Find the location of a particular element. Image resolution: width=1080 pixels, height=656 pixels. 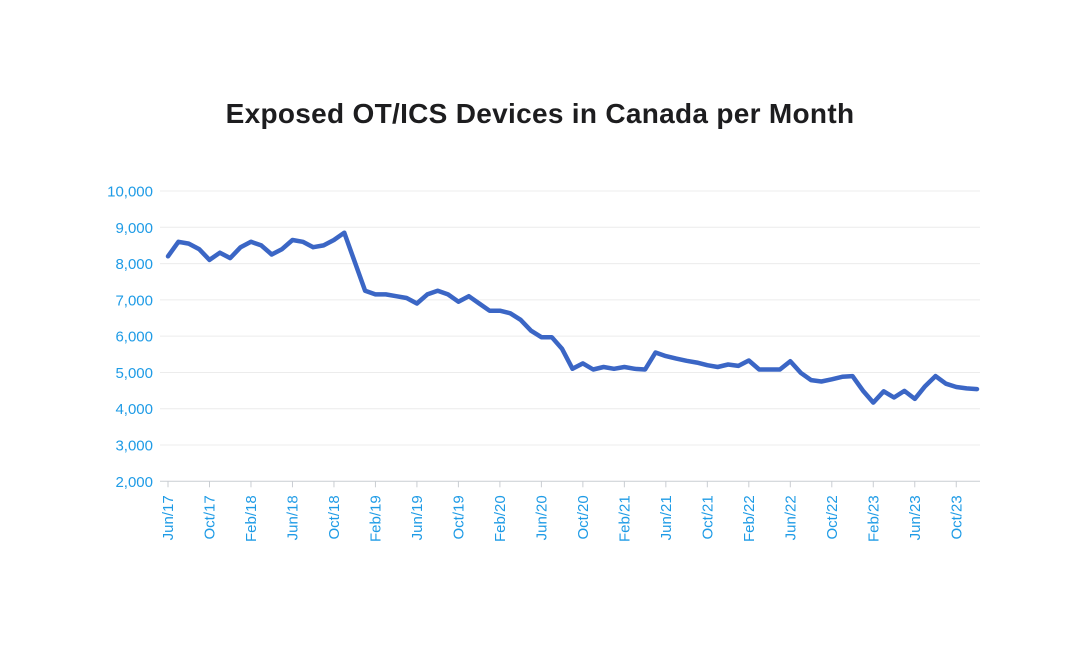

x-axis-tick-label: Jun/19 is located at coordinates (417, 517).